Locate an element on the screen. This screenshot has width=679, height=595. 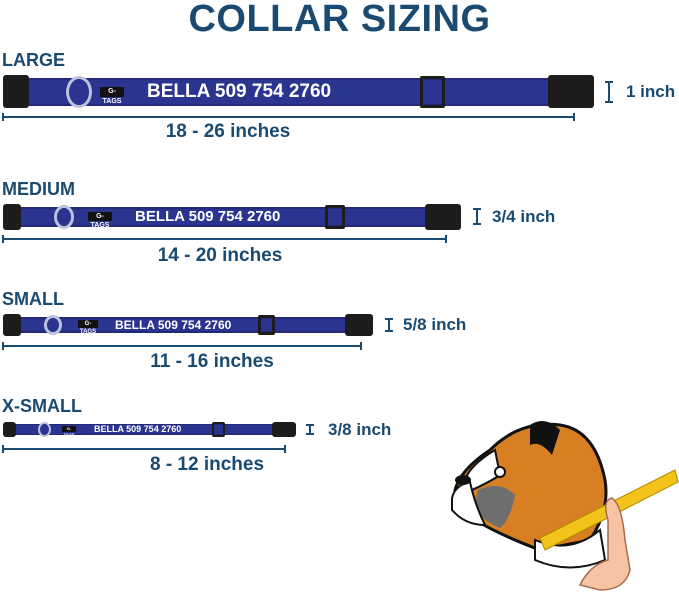
size-label-large: LARGE is located at coordinates (33, 60).